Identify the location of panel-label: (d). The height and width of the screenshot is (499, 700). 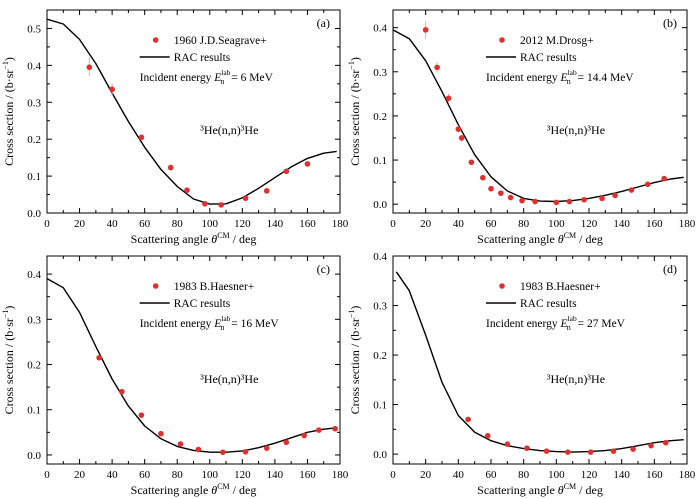
(670, 269).